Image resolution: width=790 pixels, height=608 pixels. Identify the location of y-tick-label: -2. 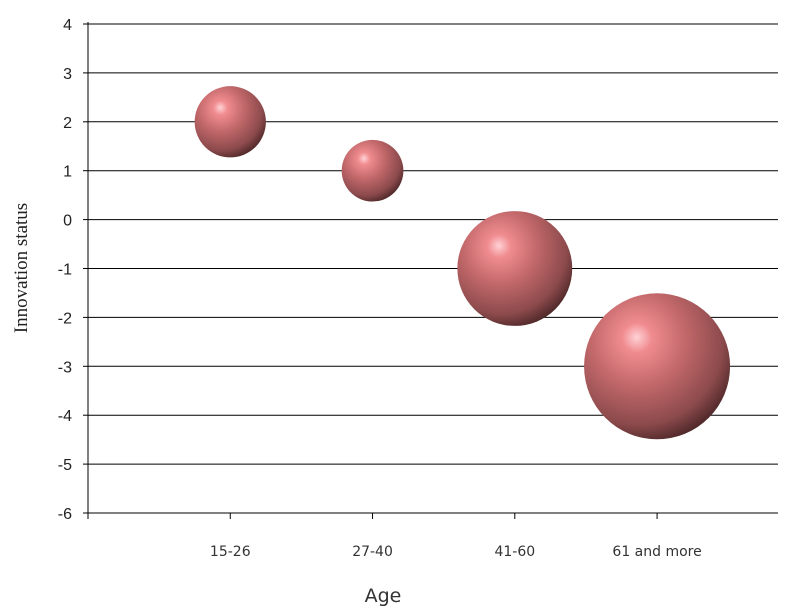
(65, 318).